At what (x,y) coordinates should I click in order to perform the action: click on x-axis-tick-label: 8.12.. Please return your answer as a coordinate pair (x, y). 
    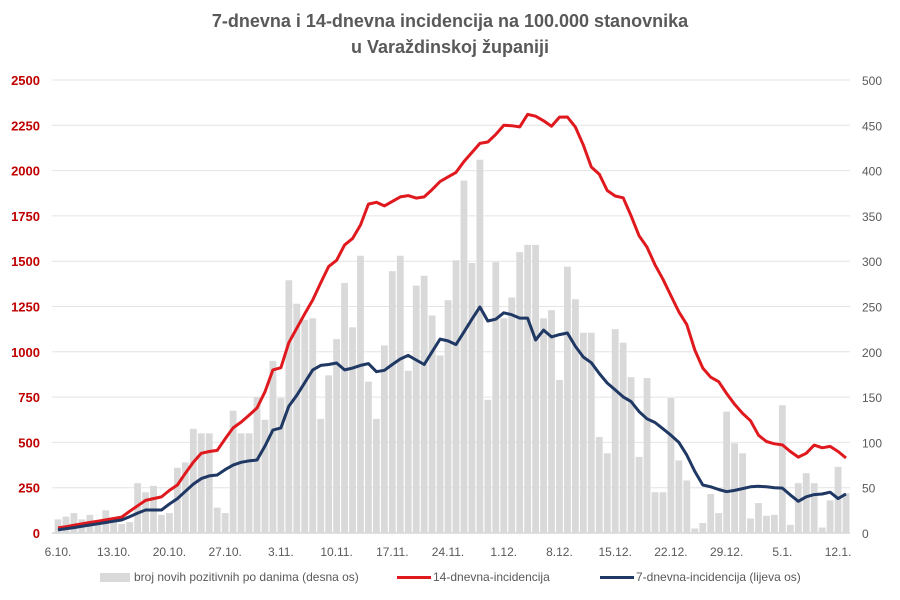
    Looking at the image, I should click on (559, 552).